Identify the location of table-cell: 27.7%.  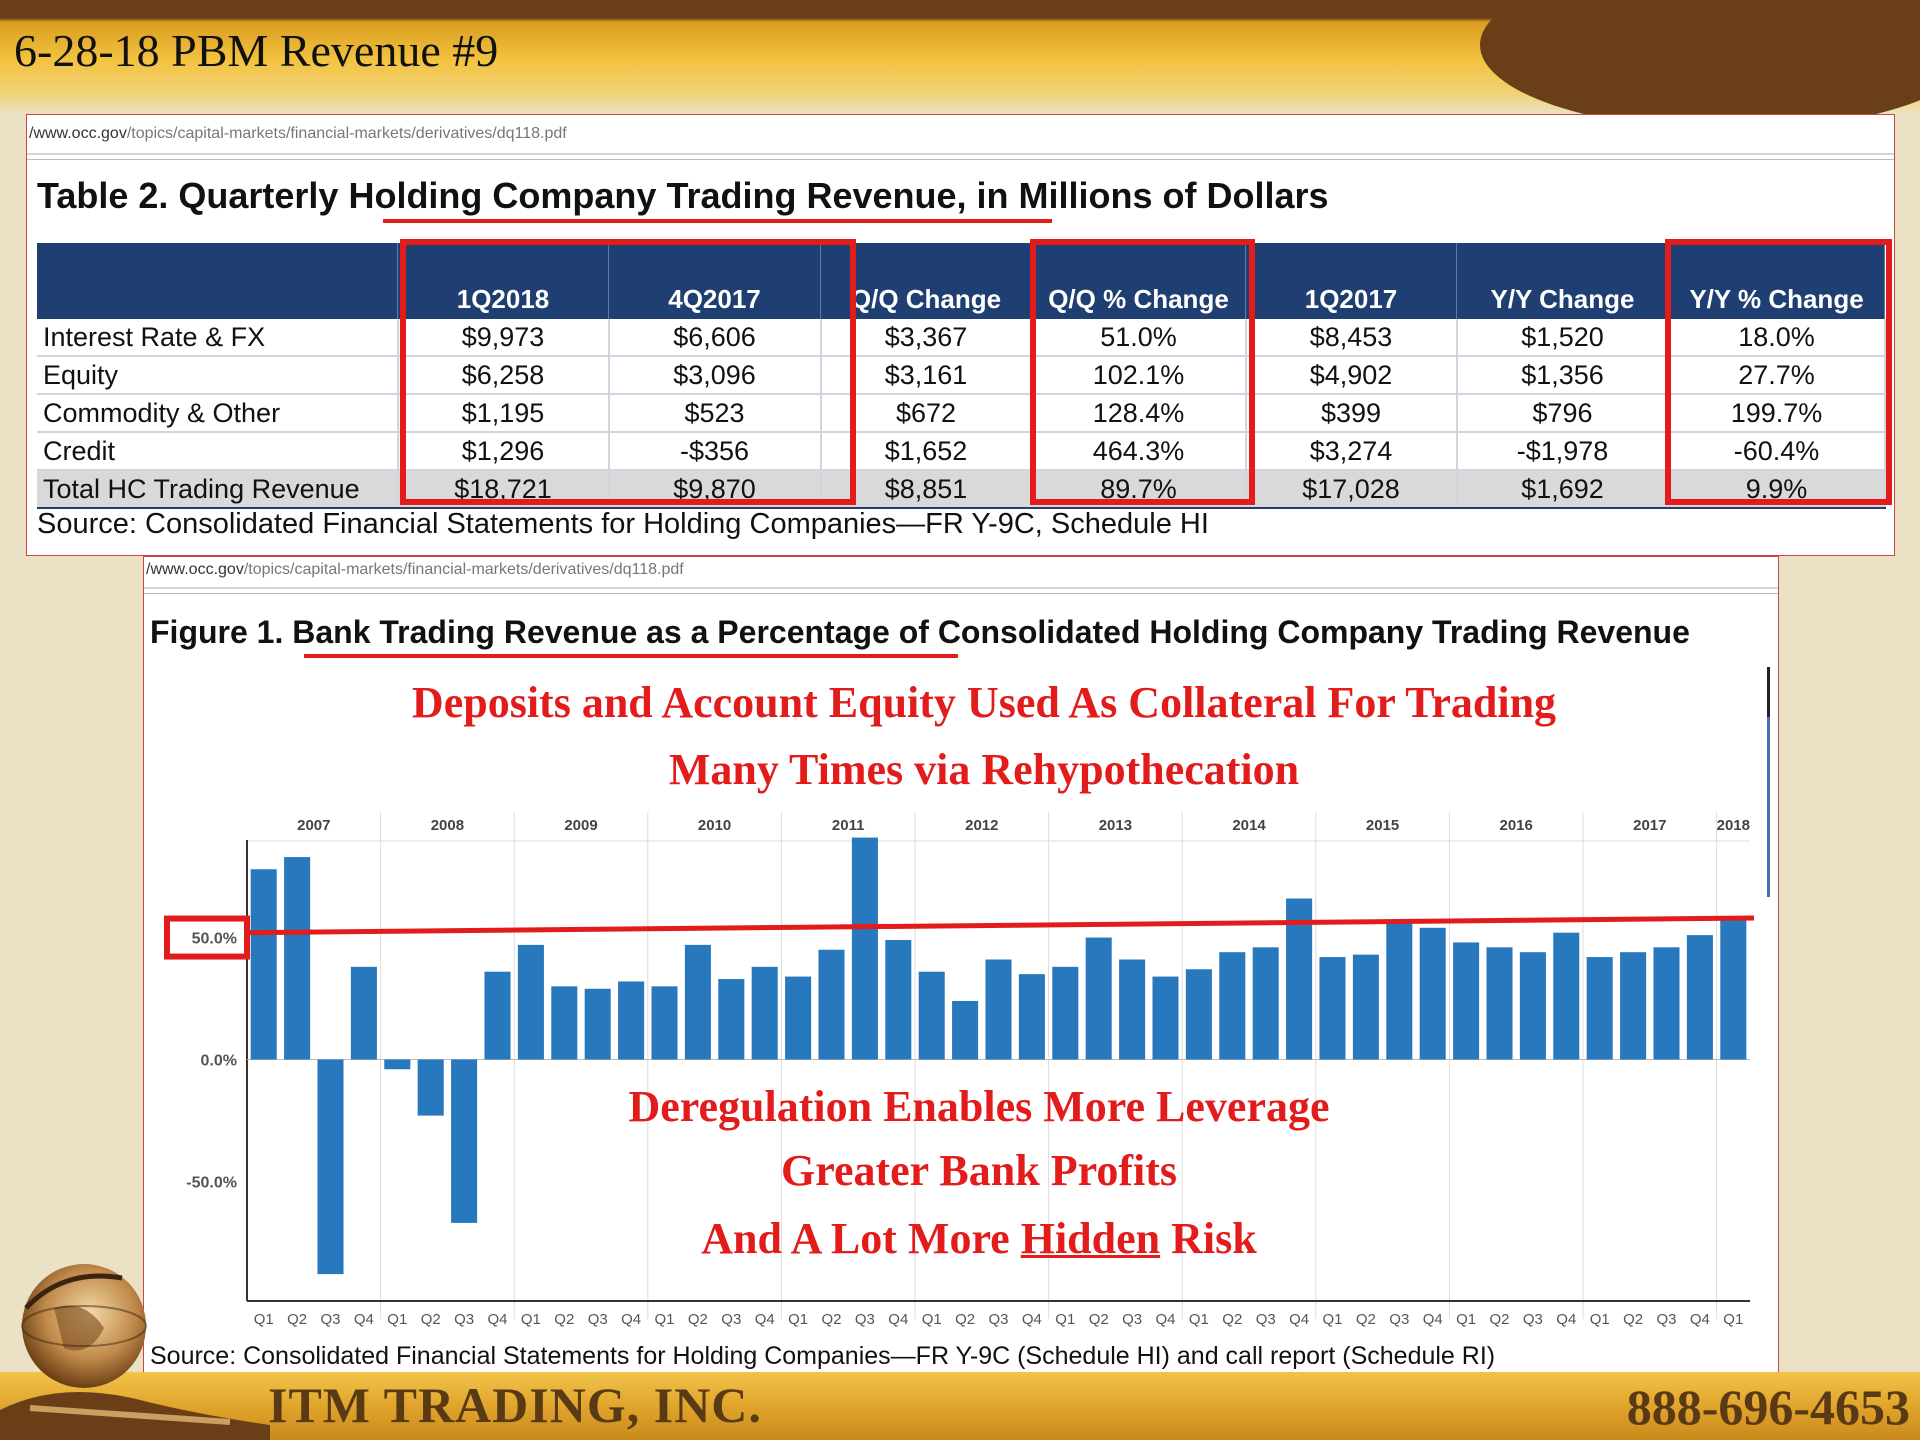
(1777, 375).